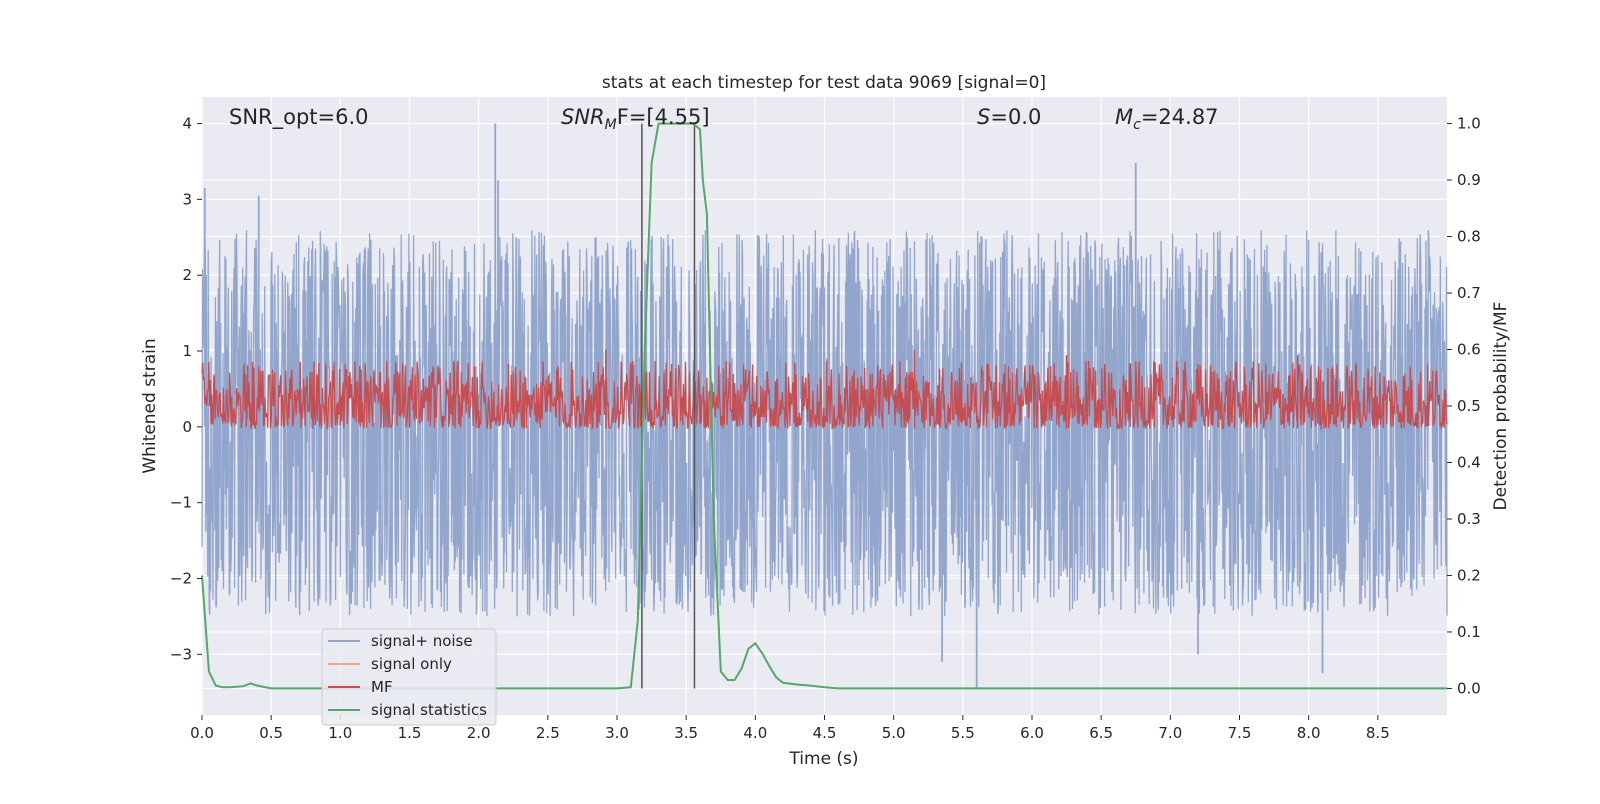 The width and height of the screenshot is (1600, 804). Describe the element at coordinates (825, 733) in the screenshot. I see `x-tick-label-9: 4.5` at that location.